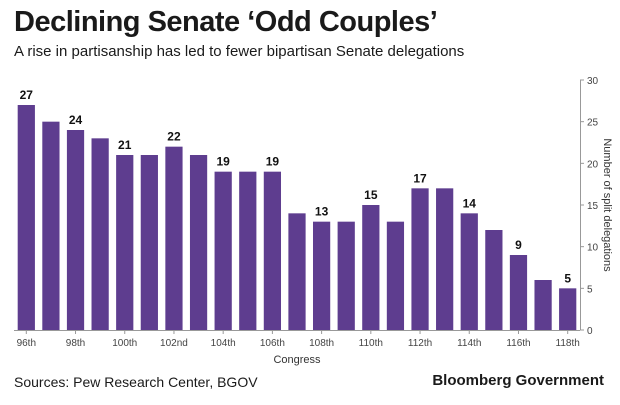  I want to click on x-tick-label: 118th, so click(568, 343).